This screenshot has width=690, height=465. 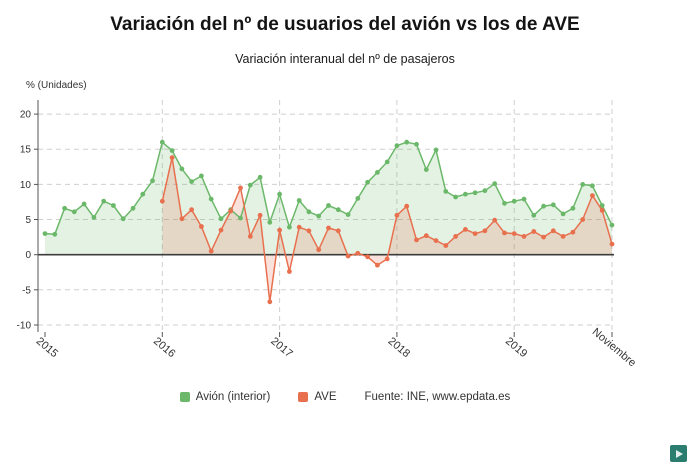 I want to click on x-tick-label: Noviembre, so click(x=614, y=347).